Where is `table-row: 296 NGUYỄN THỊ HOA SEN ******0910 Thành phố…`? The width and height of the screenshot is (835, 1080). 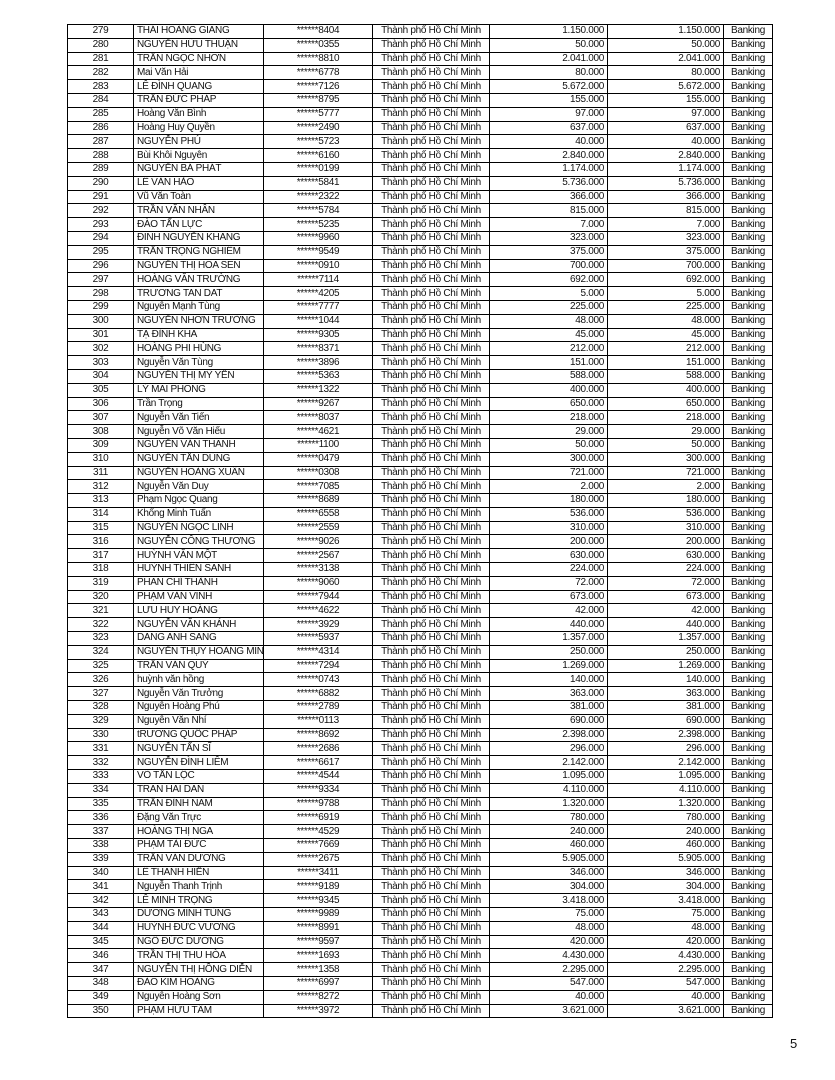 table-row: 296 NGUYỄN THỊ HOA SEN ******0910 Thành phố… is located at coordinates (420, 266).